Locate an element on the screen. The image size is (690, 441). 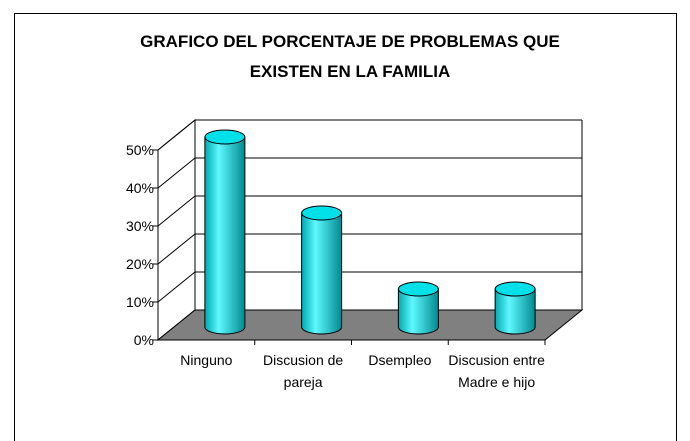
y-tick-label: 50% is located at coordinates (140, 150).